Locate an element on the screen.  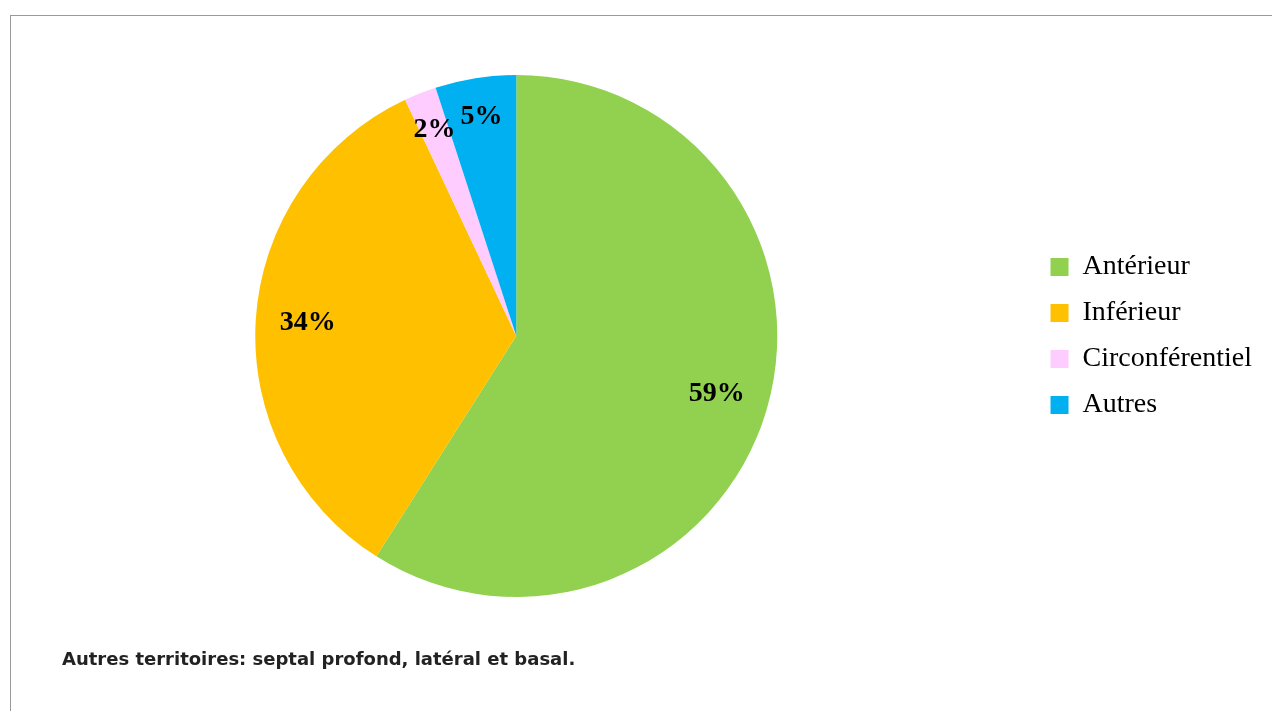
legend-label: Antérieur is located at coordinates (1136, 265).